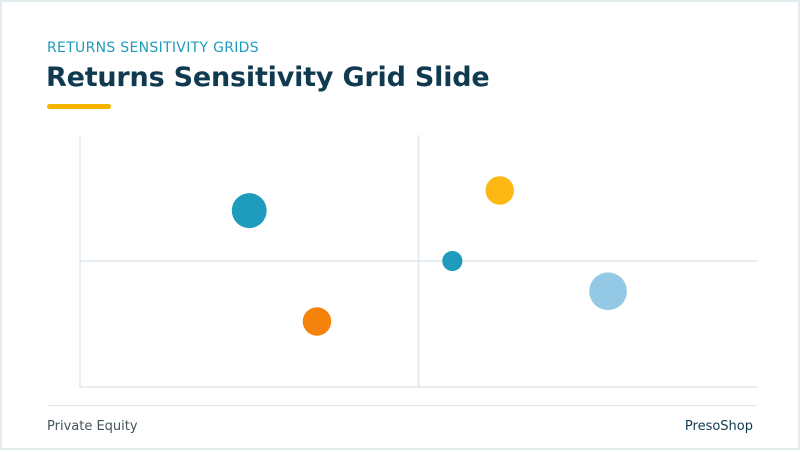 Image resolution: width=800 pixels, height=452 pixels. Describe the element at coordinates (153, 48) in the screenshot. I see `slide-eyebrow: RETURNS SENSITIVITY GRIDS` at that location.